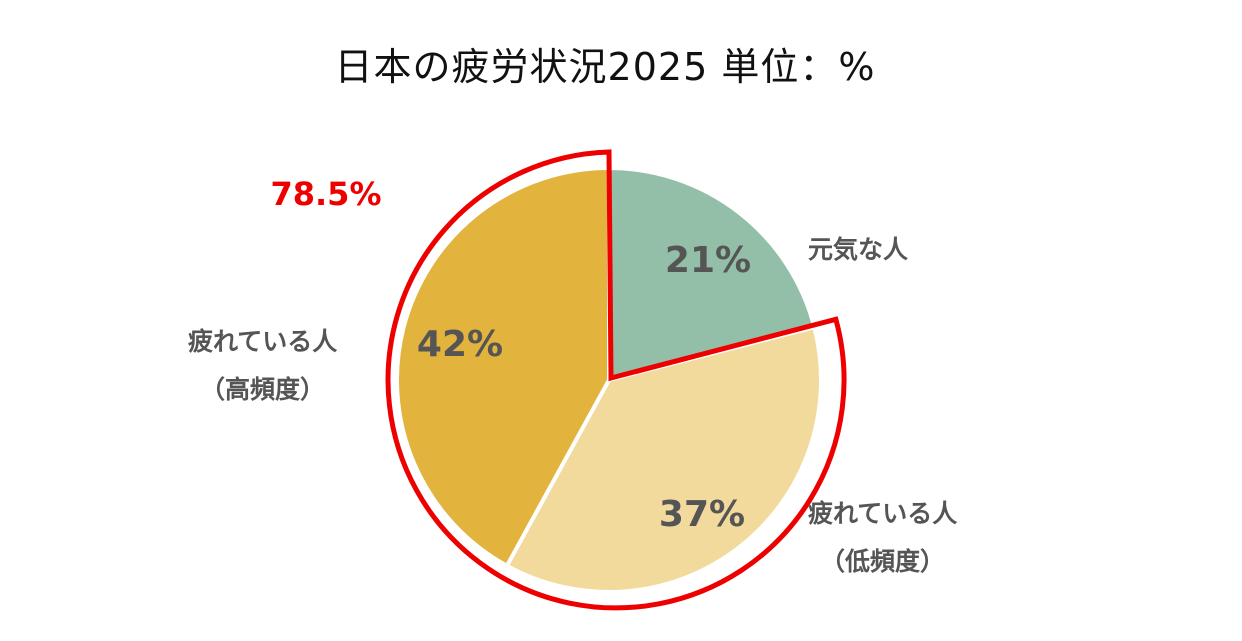  I want to click on slice-category-label: （低頻度）, so click(882, 561).